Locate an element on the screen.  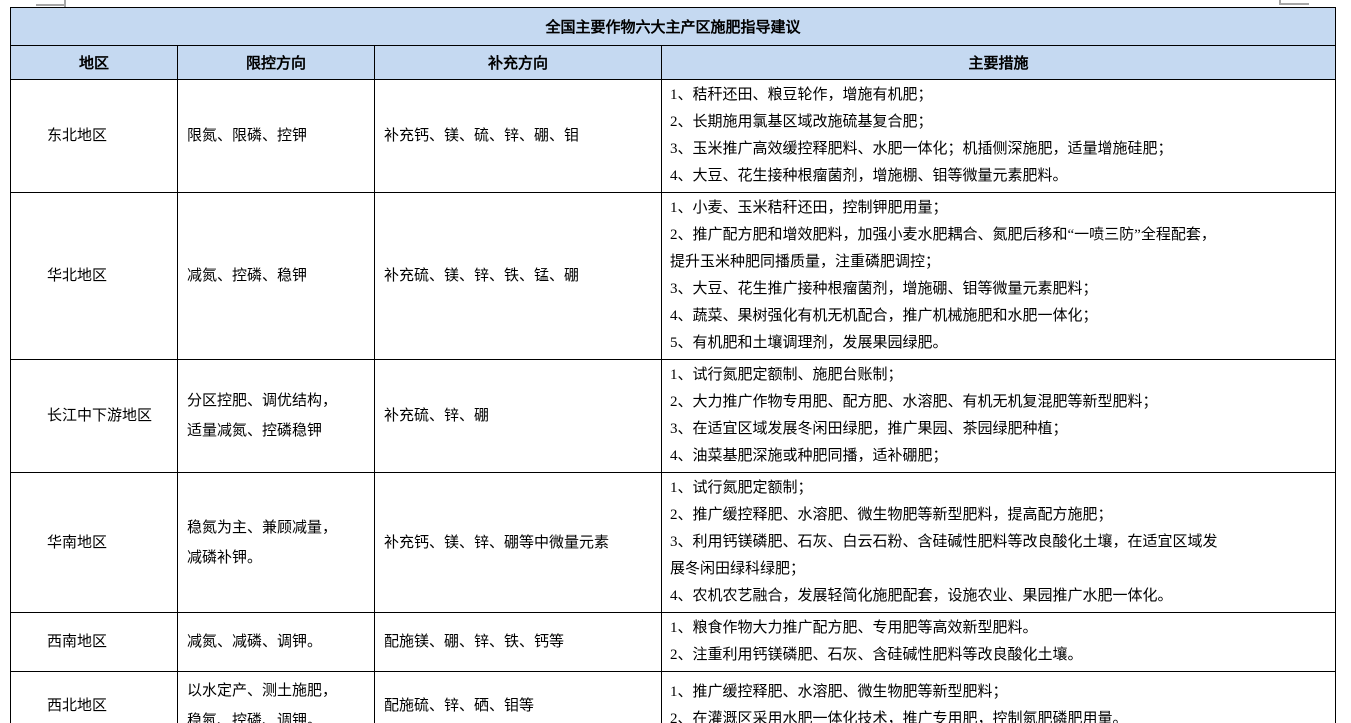
ruler-mark-right-horizontal is located at coordinates (1294, 4).